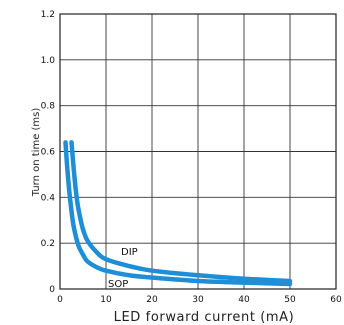  Describe the element at coordinates (336, 300) in the screenshot. I see `x-tick-label: 60` at that location.